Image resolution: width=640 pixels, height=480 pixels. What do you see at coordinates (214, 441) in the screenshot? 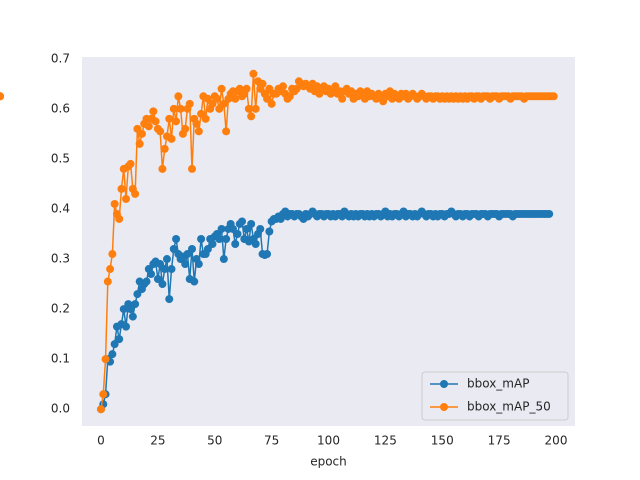
I see `x-tick-label: 50` at bounding box center [214, 441].